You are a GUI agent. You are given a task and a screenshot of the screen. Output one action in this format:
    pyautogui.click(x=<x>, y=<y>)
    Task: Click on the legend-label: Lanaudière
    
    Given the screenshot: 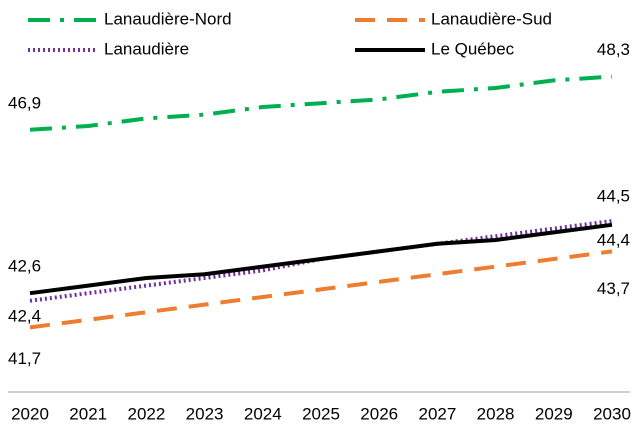 What is the action you would take?
    pyautogui.click(x=146, y=48)
    